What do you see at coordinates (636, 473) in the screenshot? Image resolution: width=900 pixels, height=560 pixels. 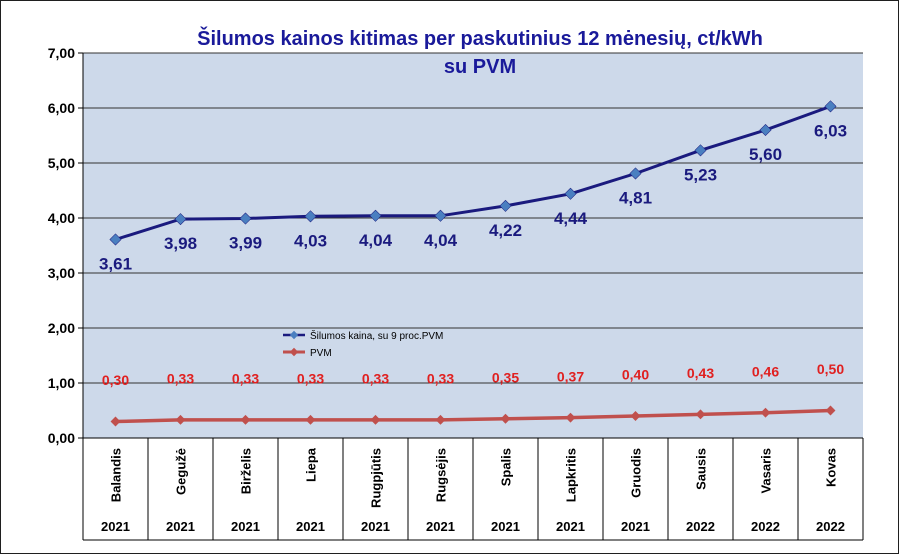 I see `x-category-label: Gruodis` at bounding box center [636, 473].